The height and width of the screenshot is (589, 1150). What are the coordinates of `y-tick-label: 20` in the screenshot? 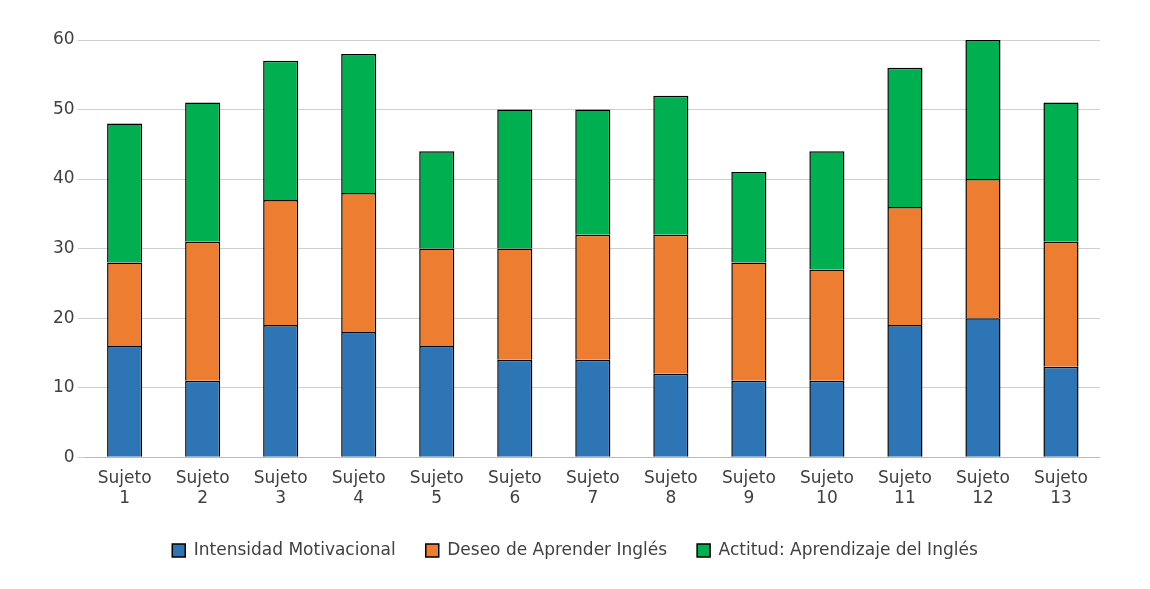 It's located at (63, 316).